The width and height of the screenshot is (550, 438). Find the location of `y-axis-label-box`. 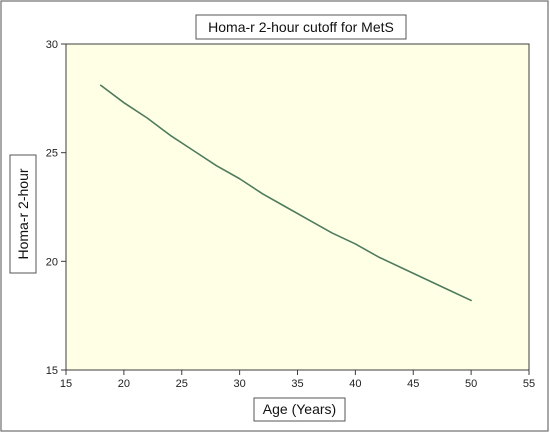

y-axis-label-box is located at coordinates (23, 214).